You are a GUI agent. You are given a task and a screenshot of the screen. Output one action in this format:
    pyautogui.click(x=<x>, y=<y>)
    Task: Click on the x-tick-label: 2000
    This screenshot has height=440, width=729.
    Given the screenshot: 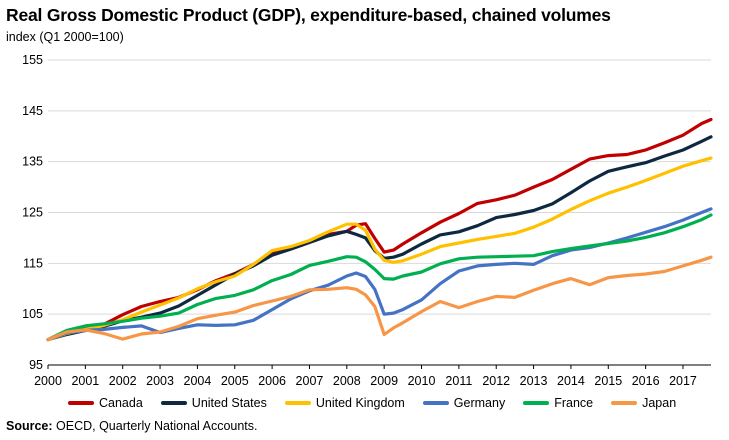 What is the action you would take?
    pyautogui.click(x=48, y=381)
    